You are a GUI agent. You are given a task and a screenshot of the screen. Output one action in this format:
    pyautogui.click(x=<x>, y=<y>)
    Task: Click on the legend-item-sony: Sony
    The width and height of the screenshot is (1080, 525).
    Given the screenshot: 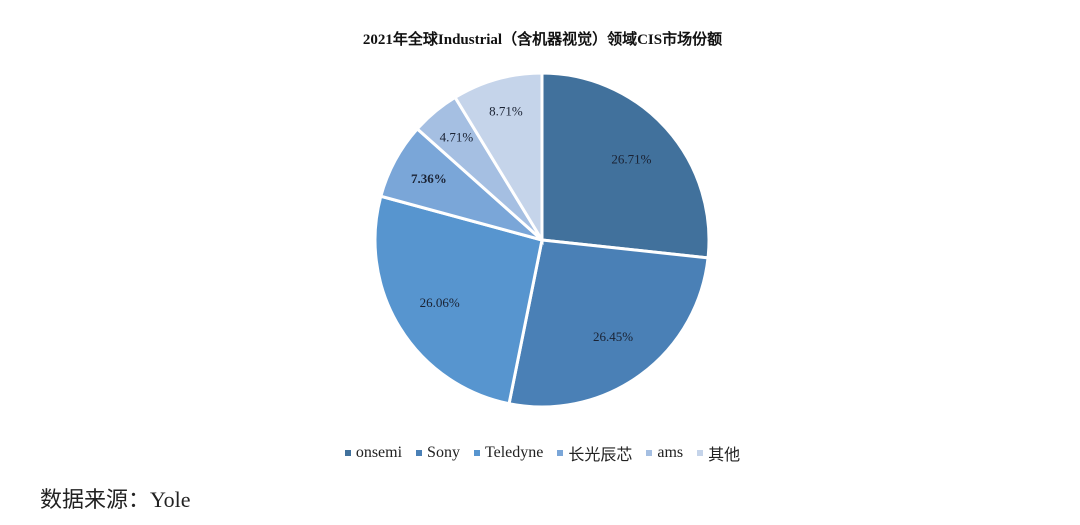 What is the action you would take?
    pyautogui.click(x=438, y=453)
    